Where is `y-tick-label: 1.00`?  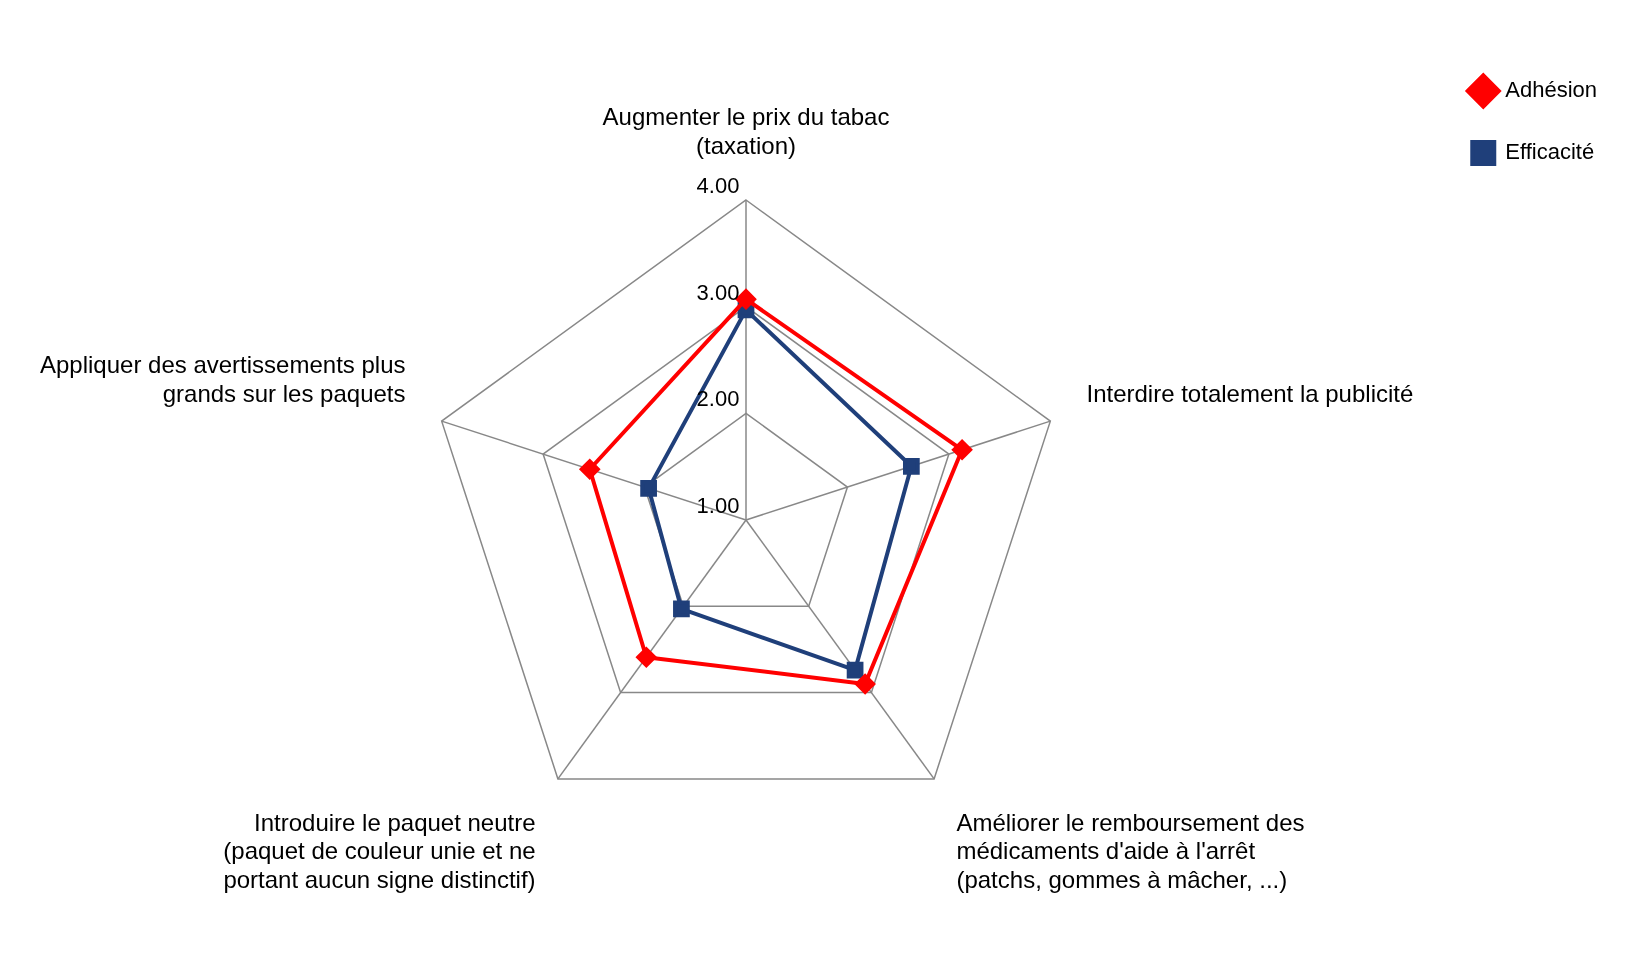
y-tick-label: 1.00 is located at coordinates (718, 506).